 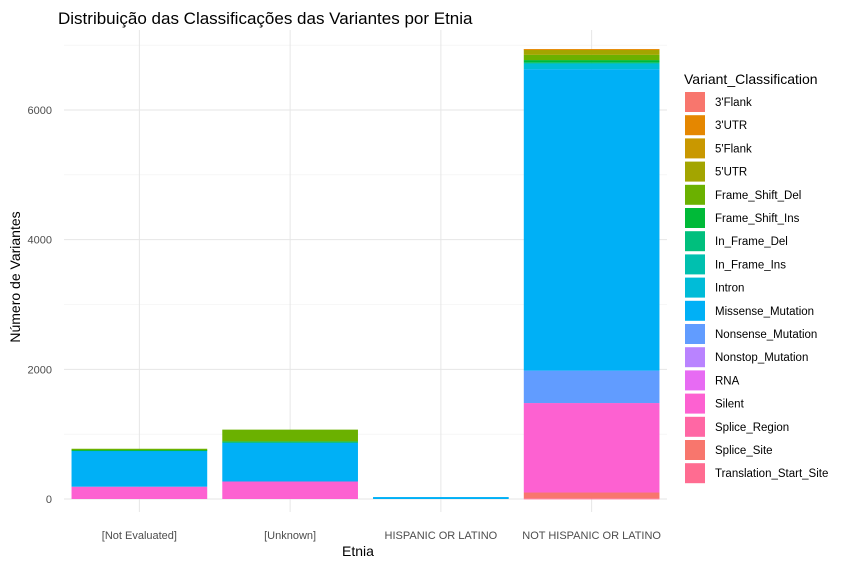 I want to click on legend-label: Frame_Shift_Ins, so click(x=757, y=219).